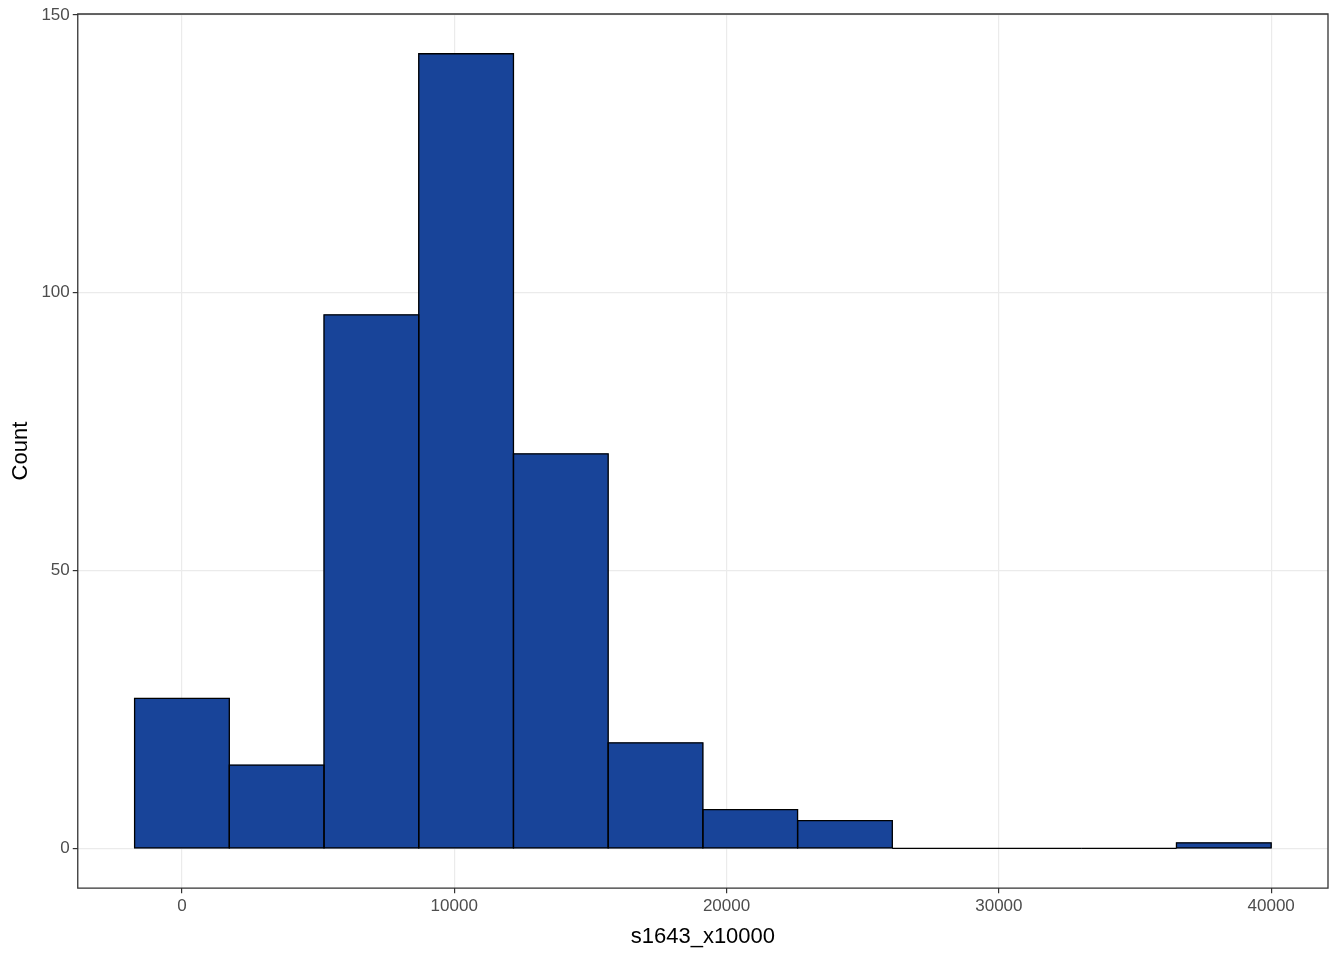 This screenshot has width=1344, height=960. What do you see at coordinates (1271, 906) in the screenshot?
I see `x-tick-label: 40000` at bounding box center [1271, 906].